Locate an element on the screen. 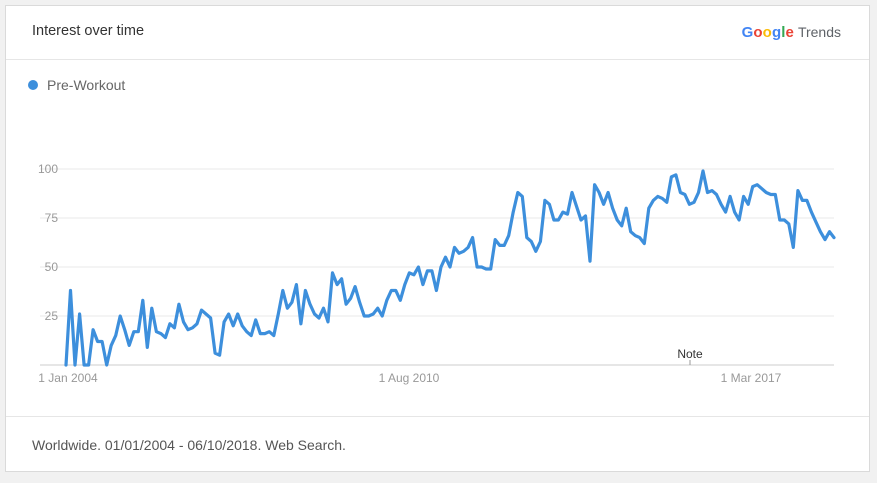 This screenshot has width=877, height=483. chart-header: Interest over time Google Trends is located at coordinates (437, 33).